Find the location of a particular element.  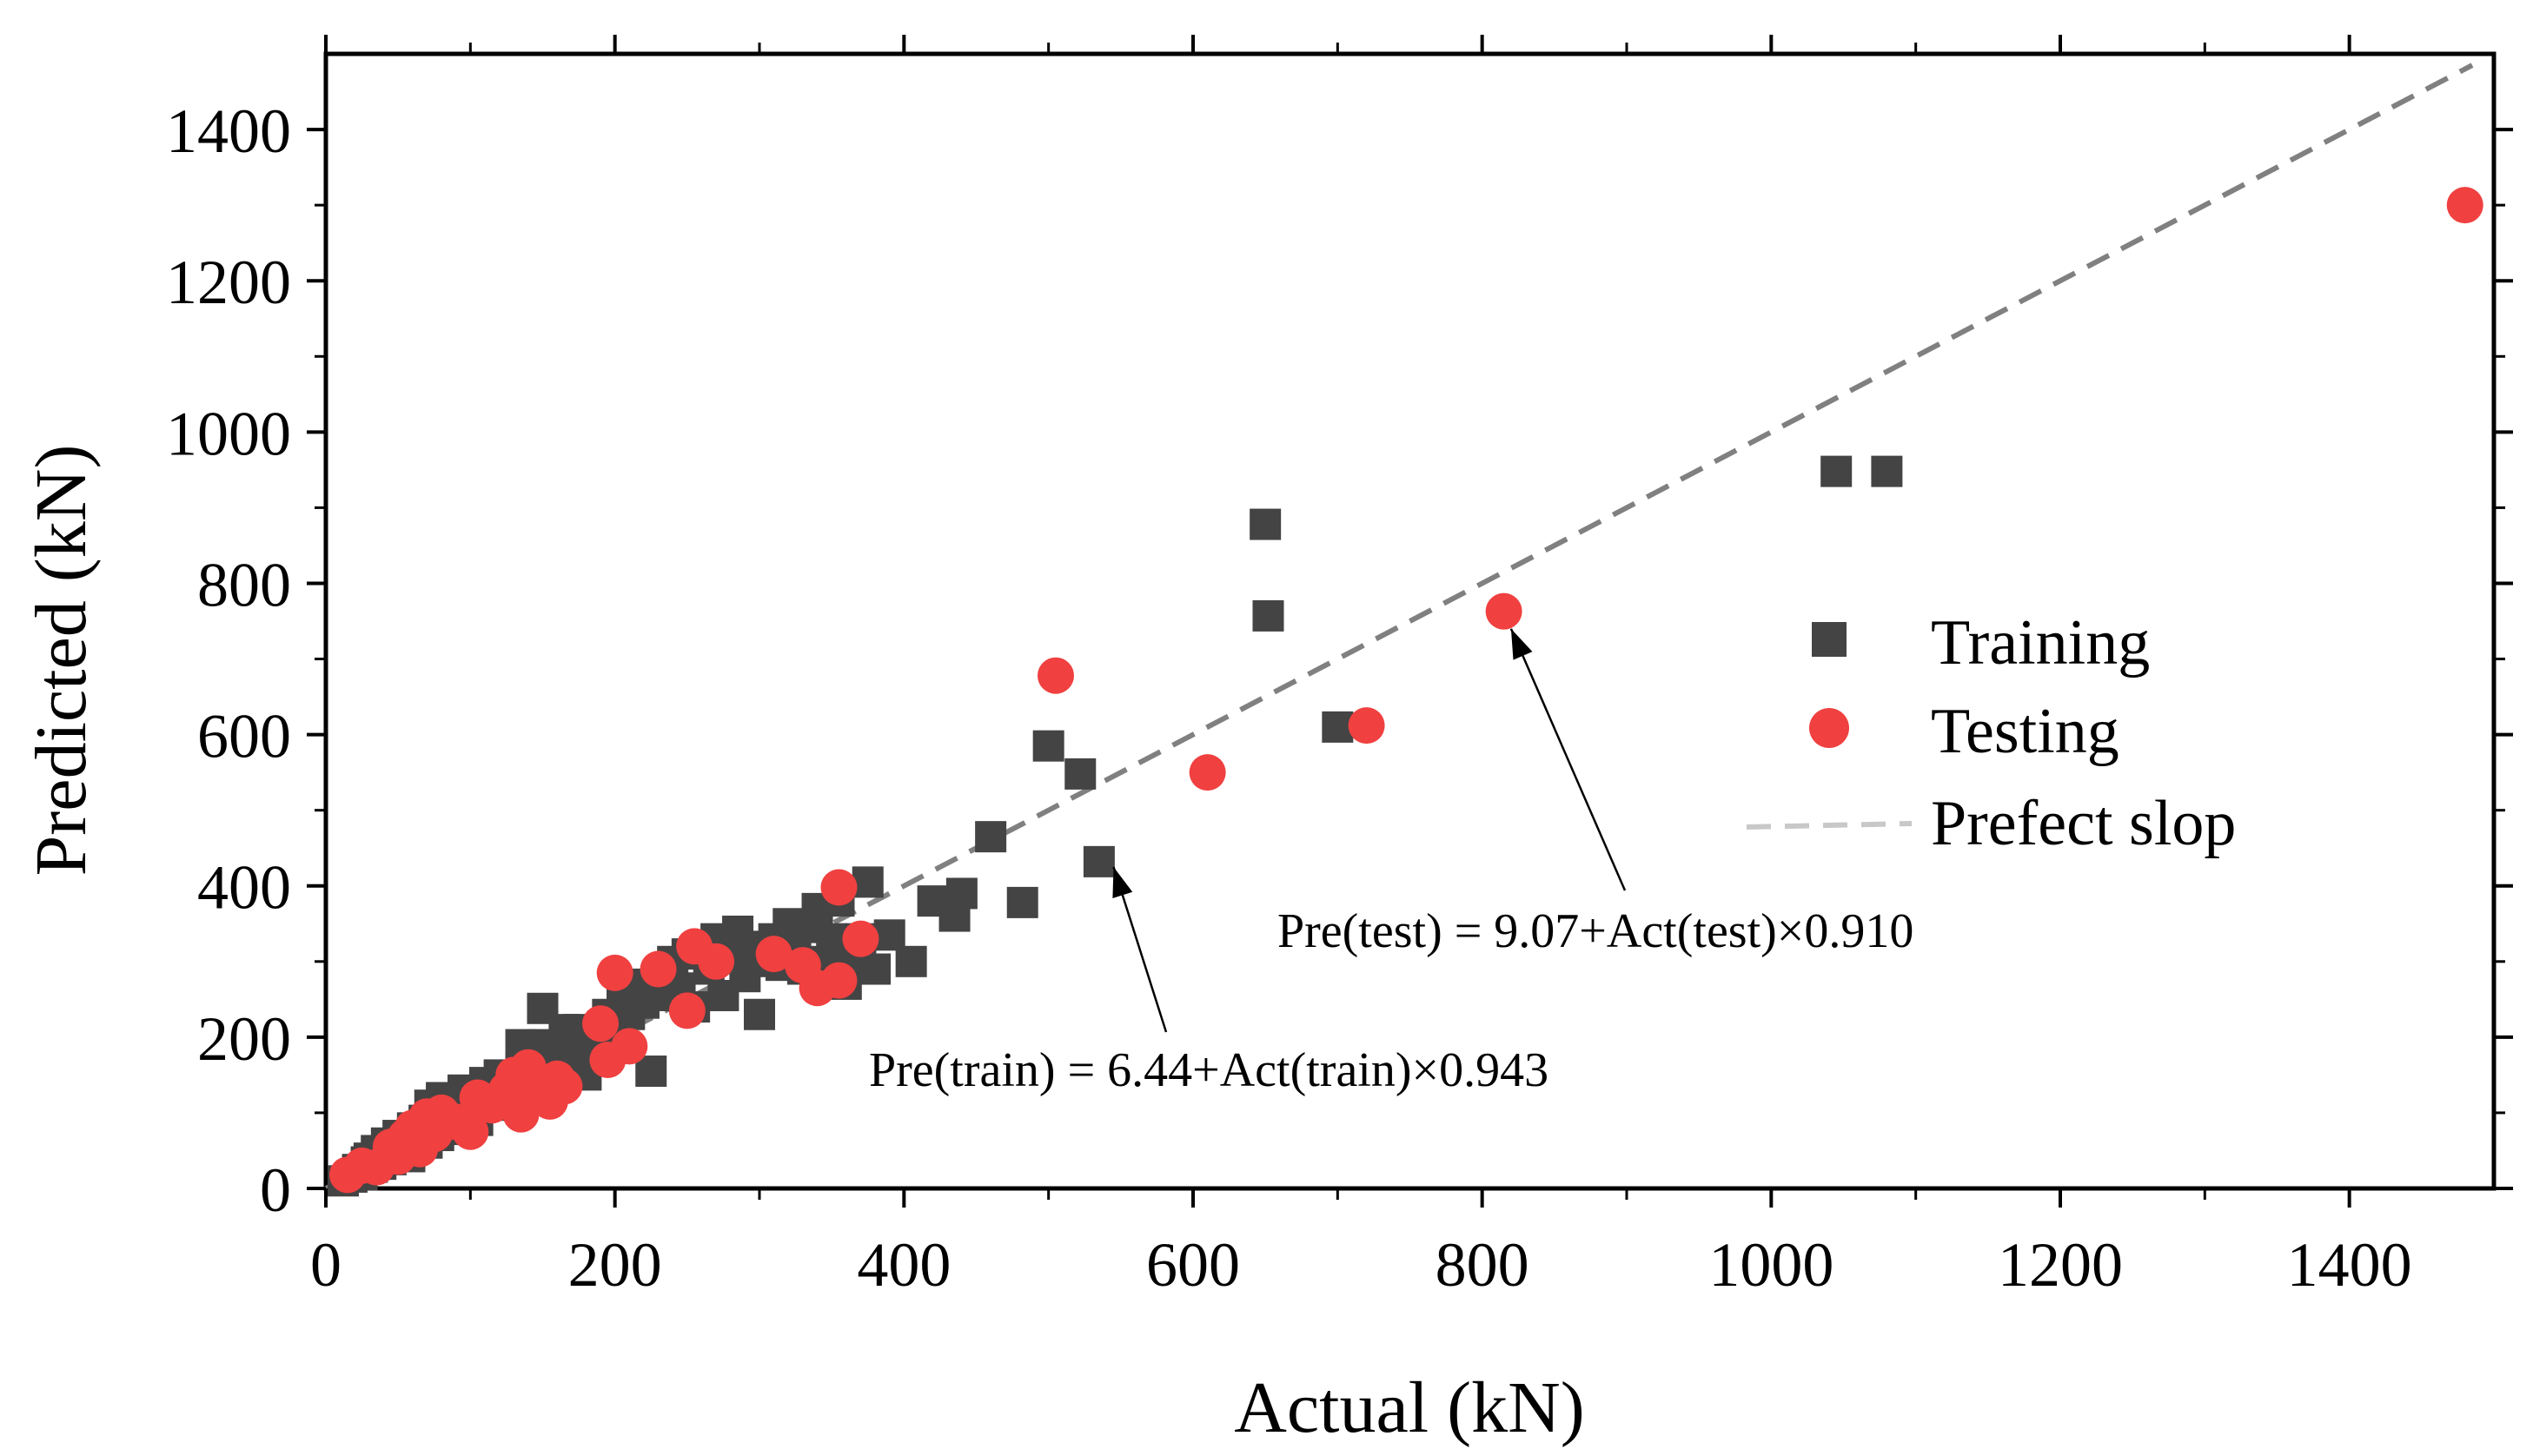

y-tick-label: 400 is located at coordinates (244, 888).